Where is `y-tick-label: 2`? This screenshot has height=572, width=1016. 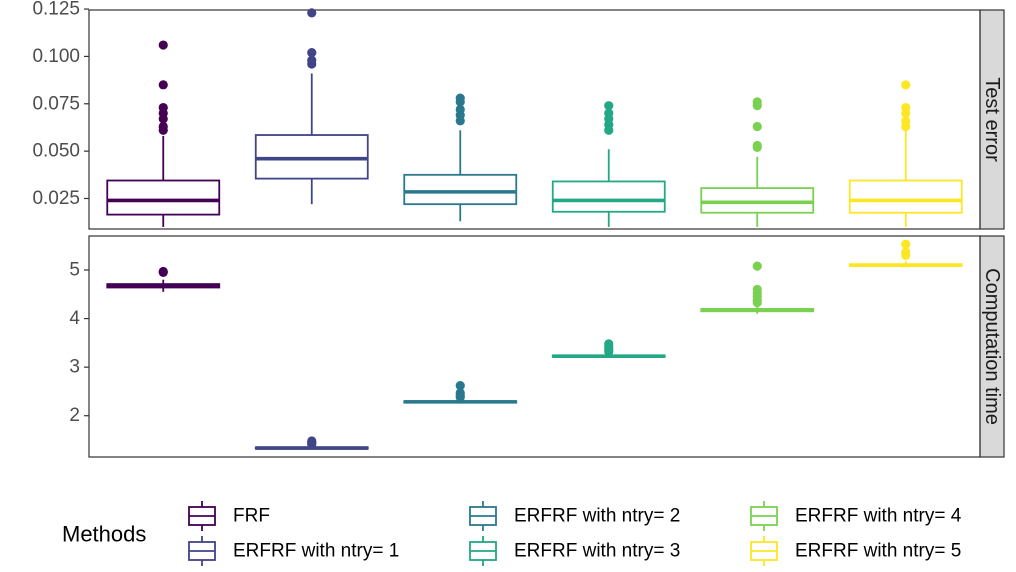 y-tick-label: 2 is located at coordinates (74, 415).